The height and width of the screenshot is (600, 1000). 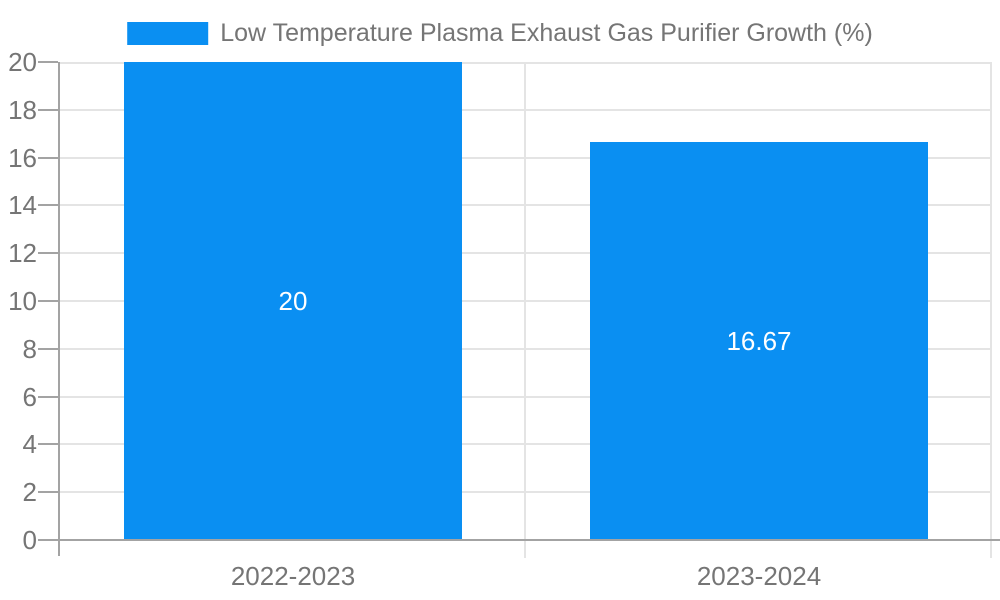 I want to click on legend-swatch-icon, so click(x=168, y=33).